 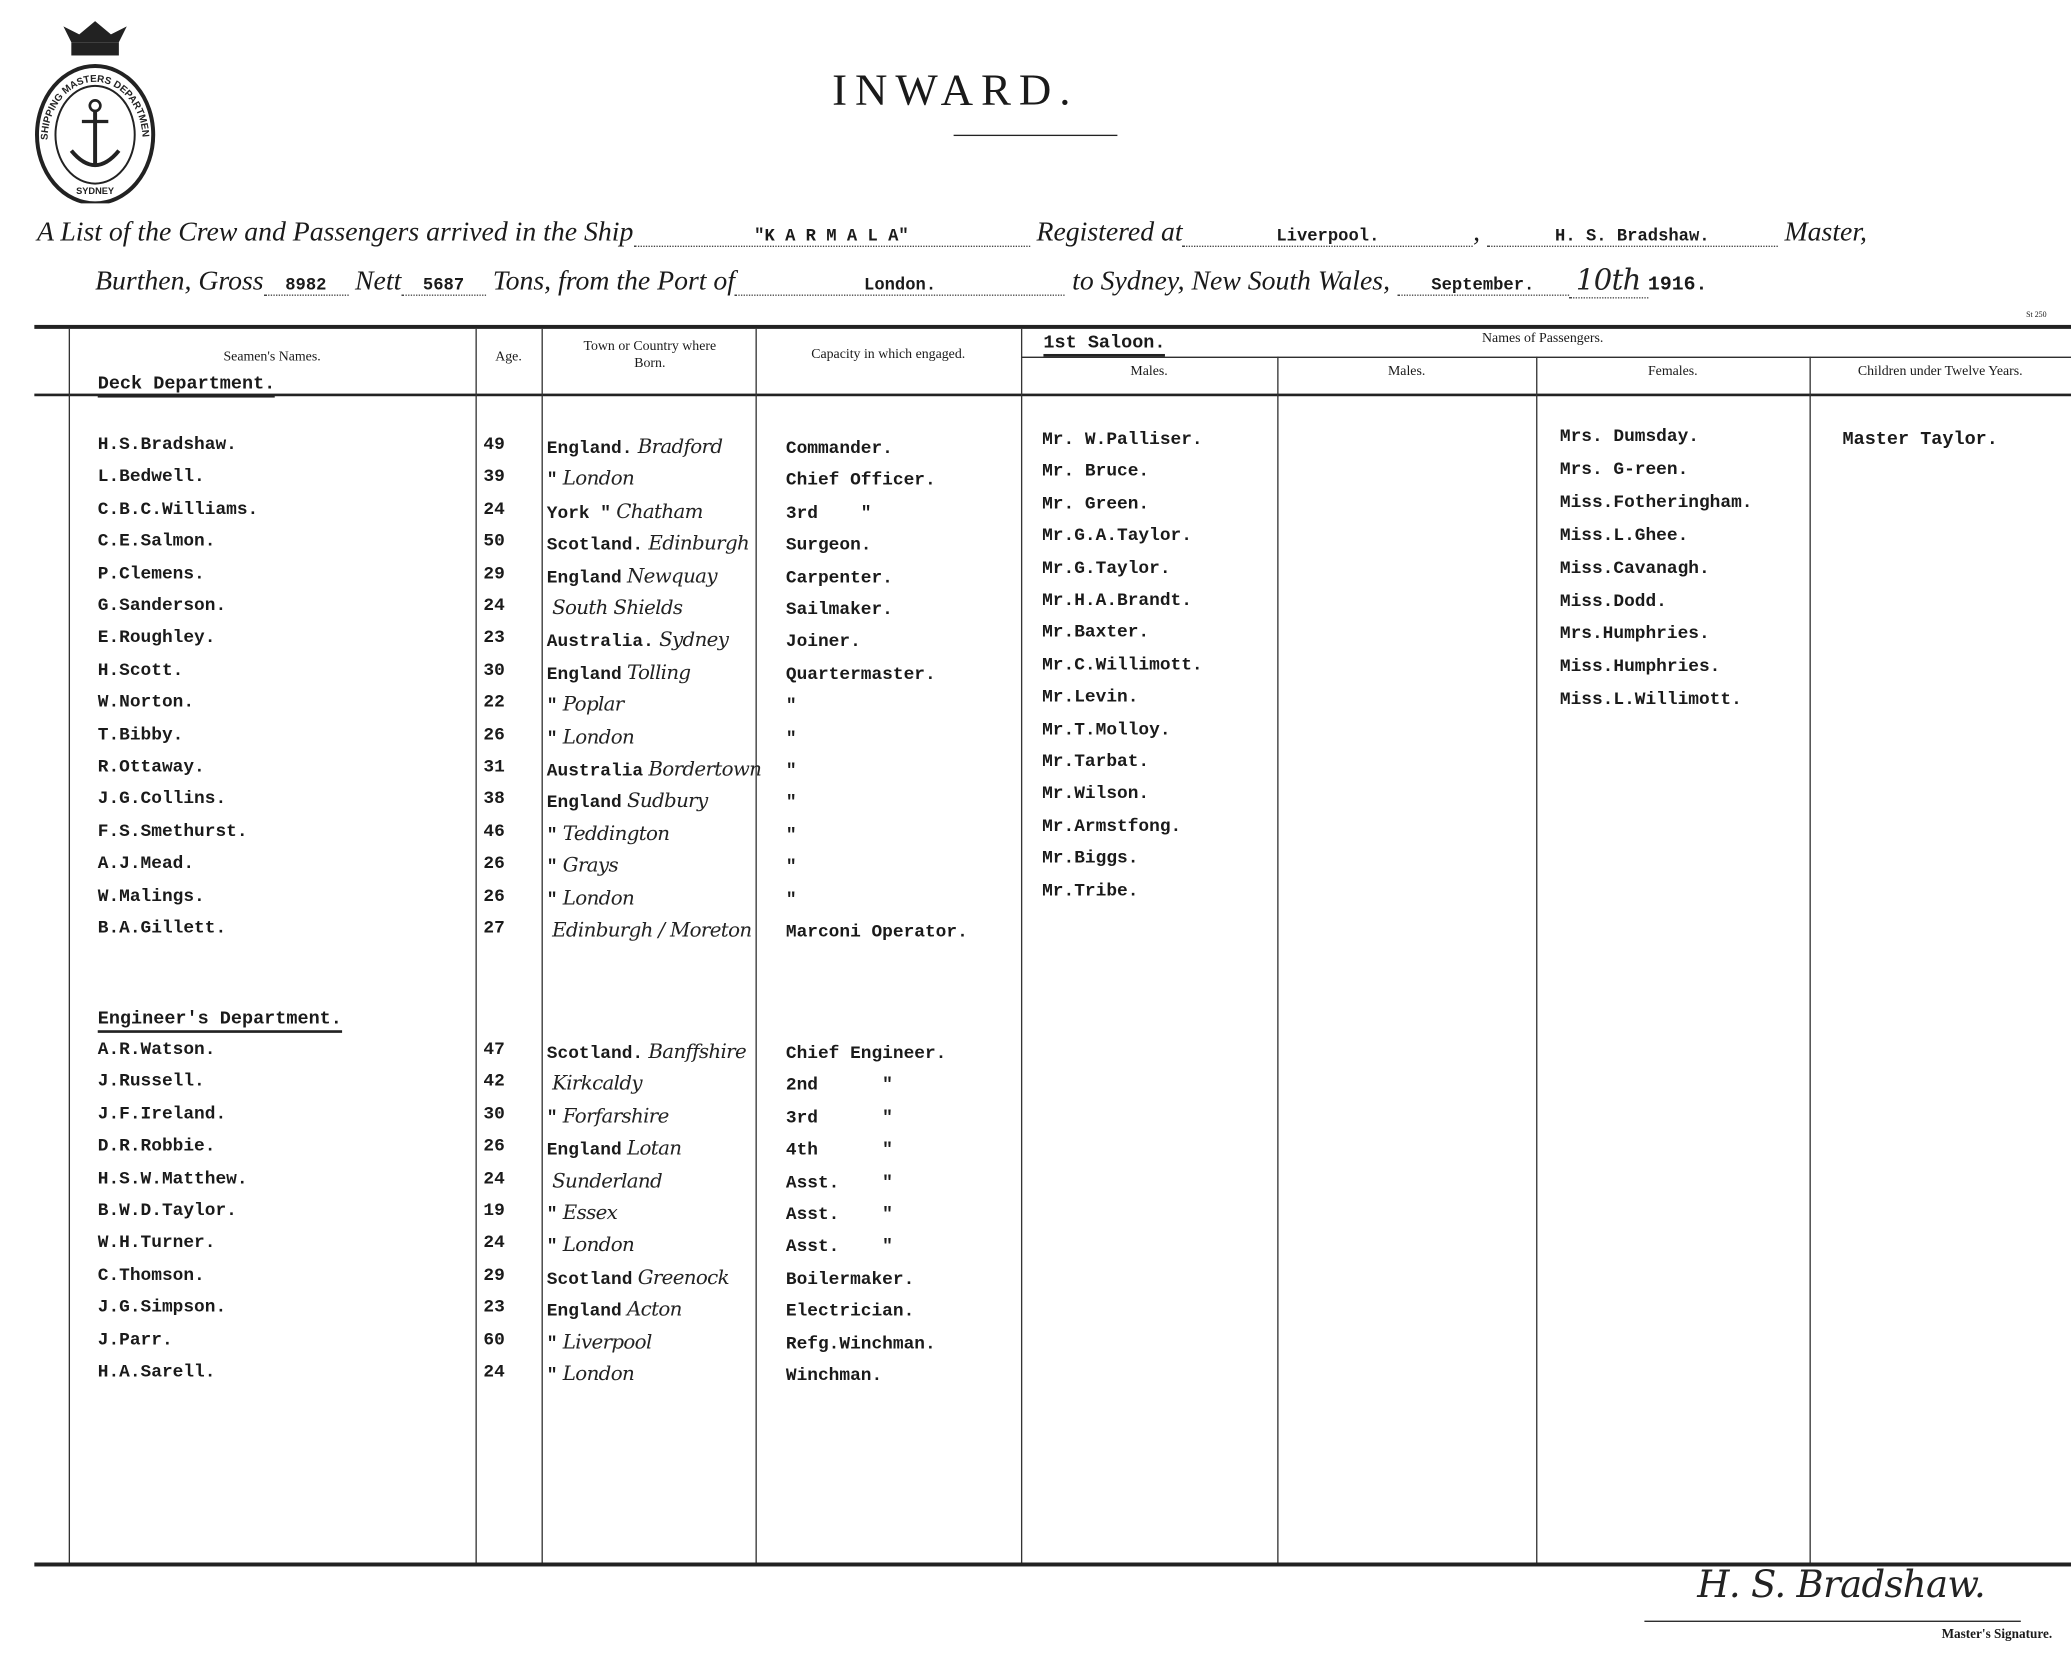 What do you see at coordinates (1328, 237) in the screenshot?
I see `registered-port: Liverpool.` at bounding box center [1328, 237].